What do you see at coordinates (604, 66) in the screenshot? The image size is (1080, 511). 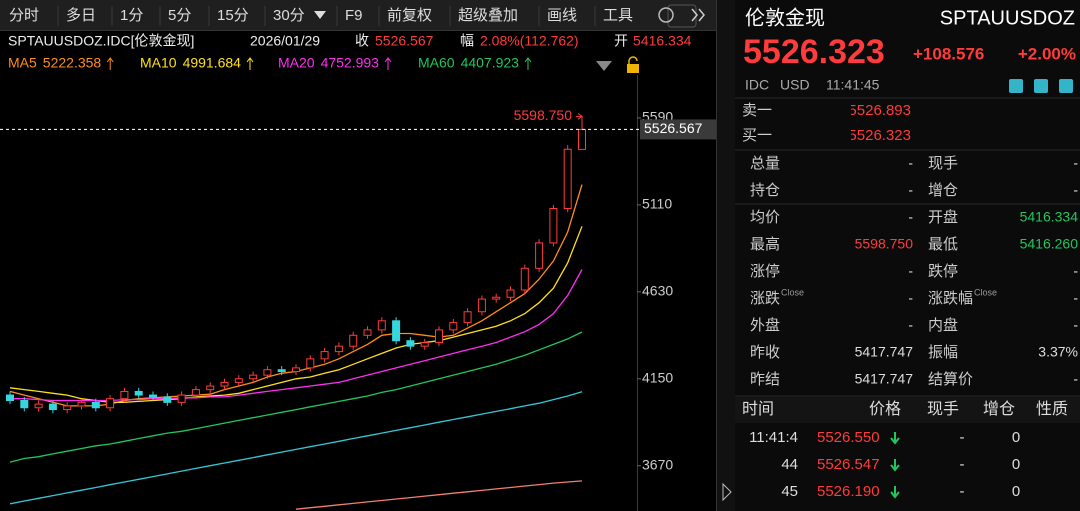 I see `collapse-arrow` at bounding box center [604, 66].